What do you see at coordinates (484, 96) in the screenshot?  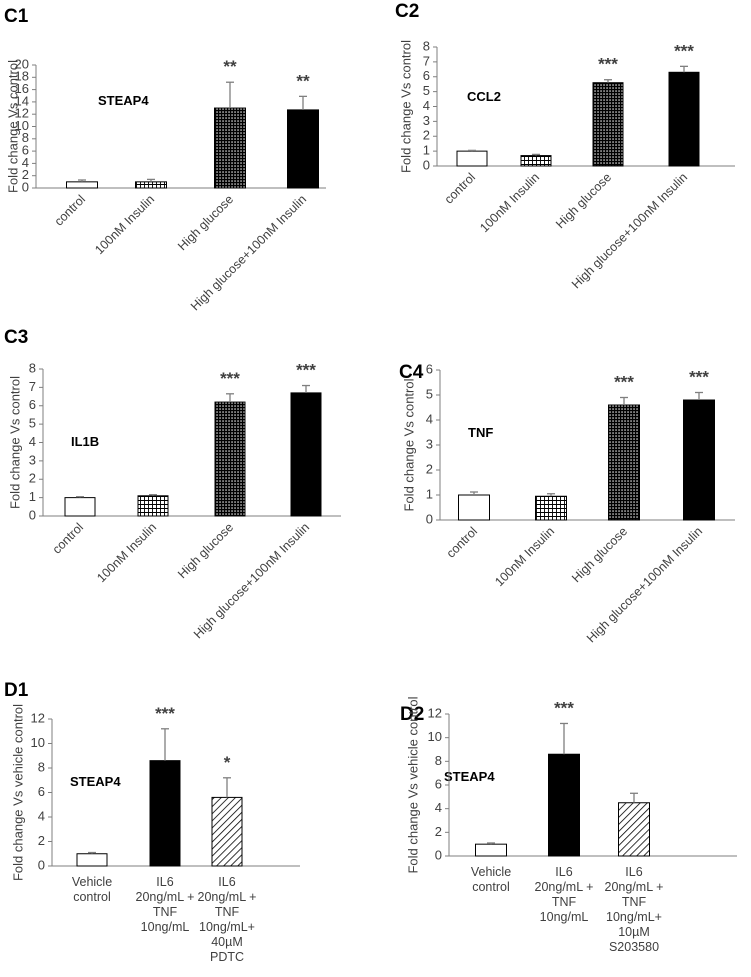 I see `gene-label: CCL2` at bounding box center [484, 96].